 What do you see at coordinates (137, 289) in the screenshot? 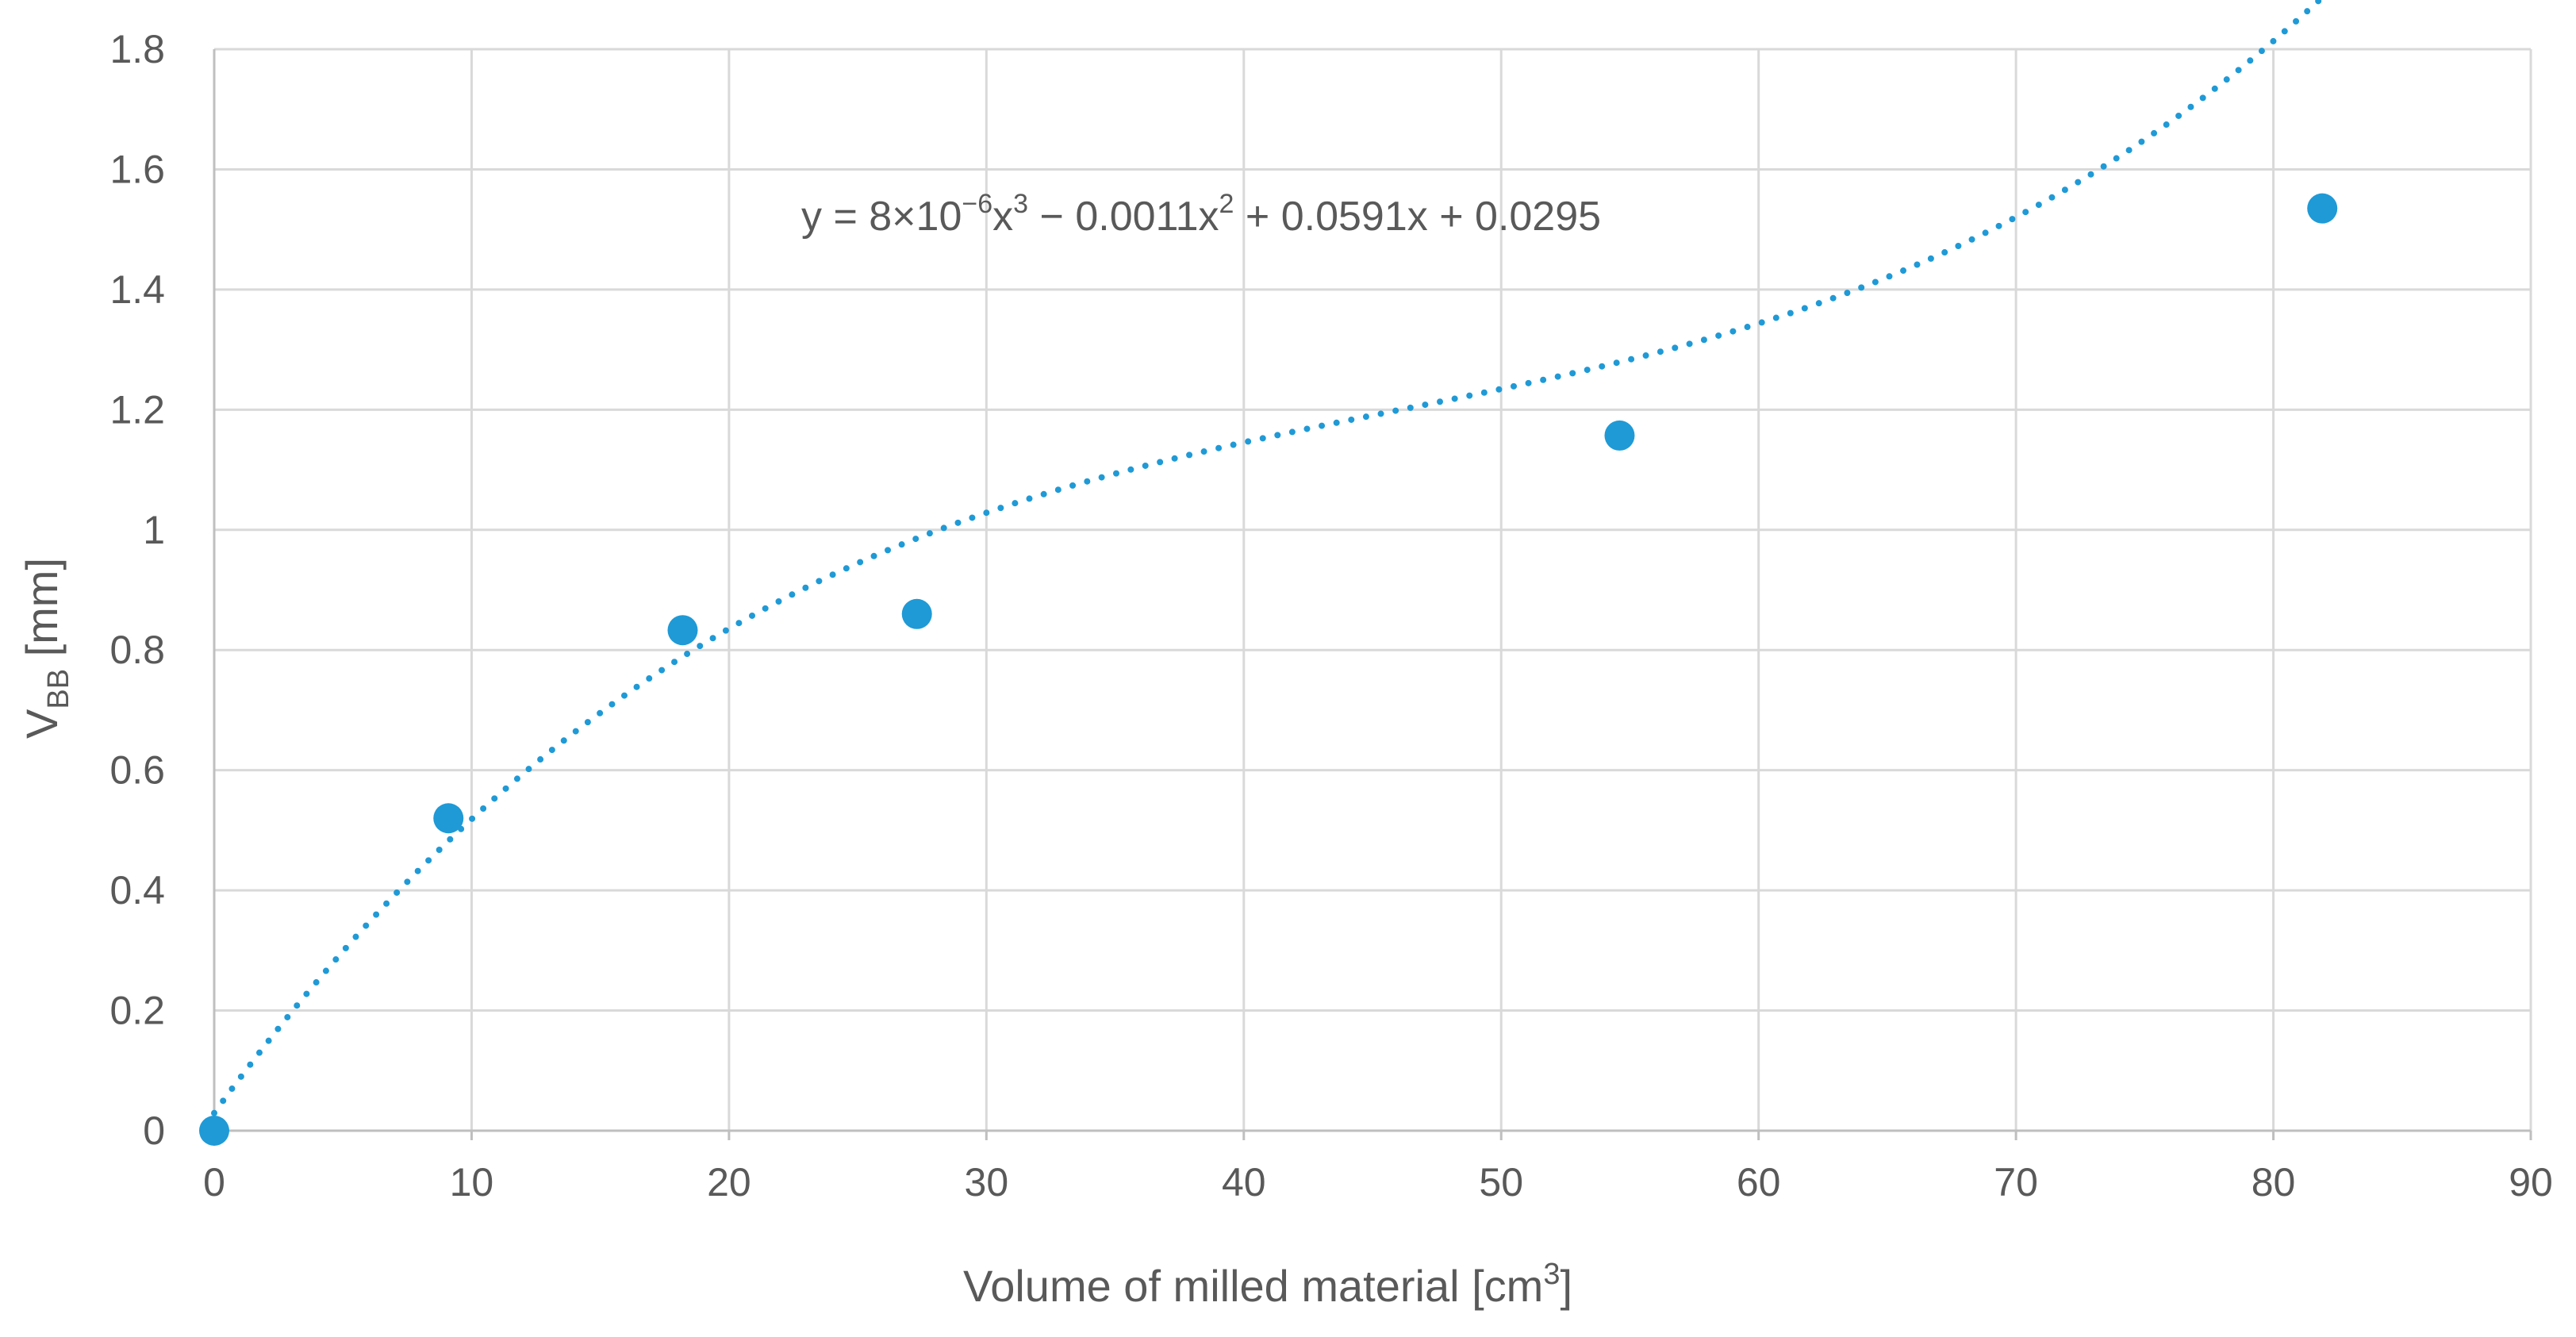
I see `y-tick-label-1.4: 1.4` at bounding box center [137, 289].